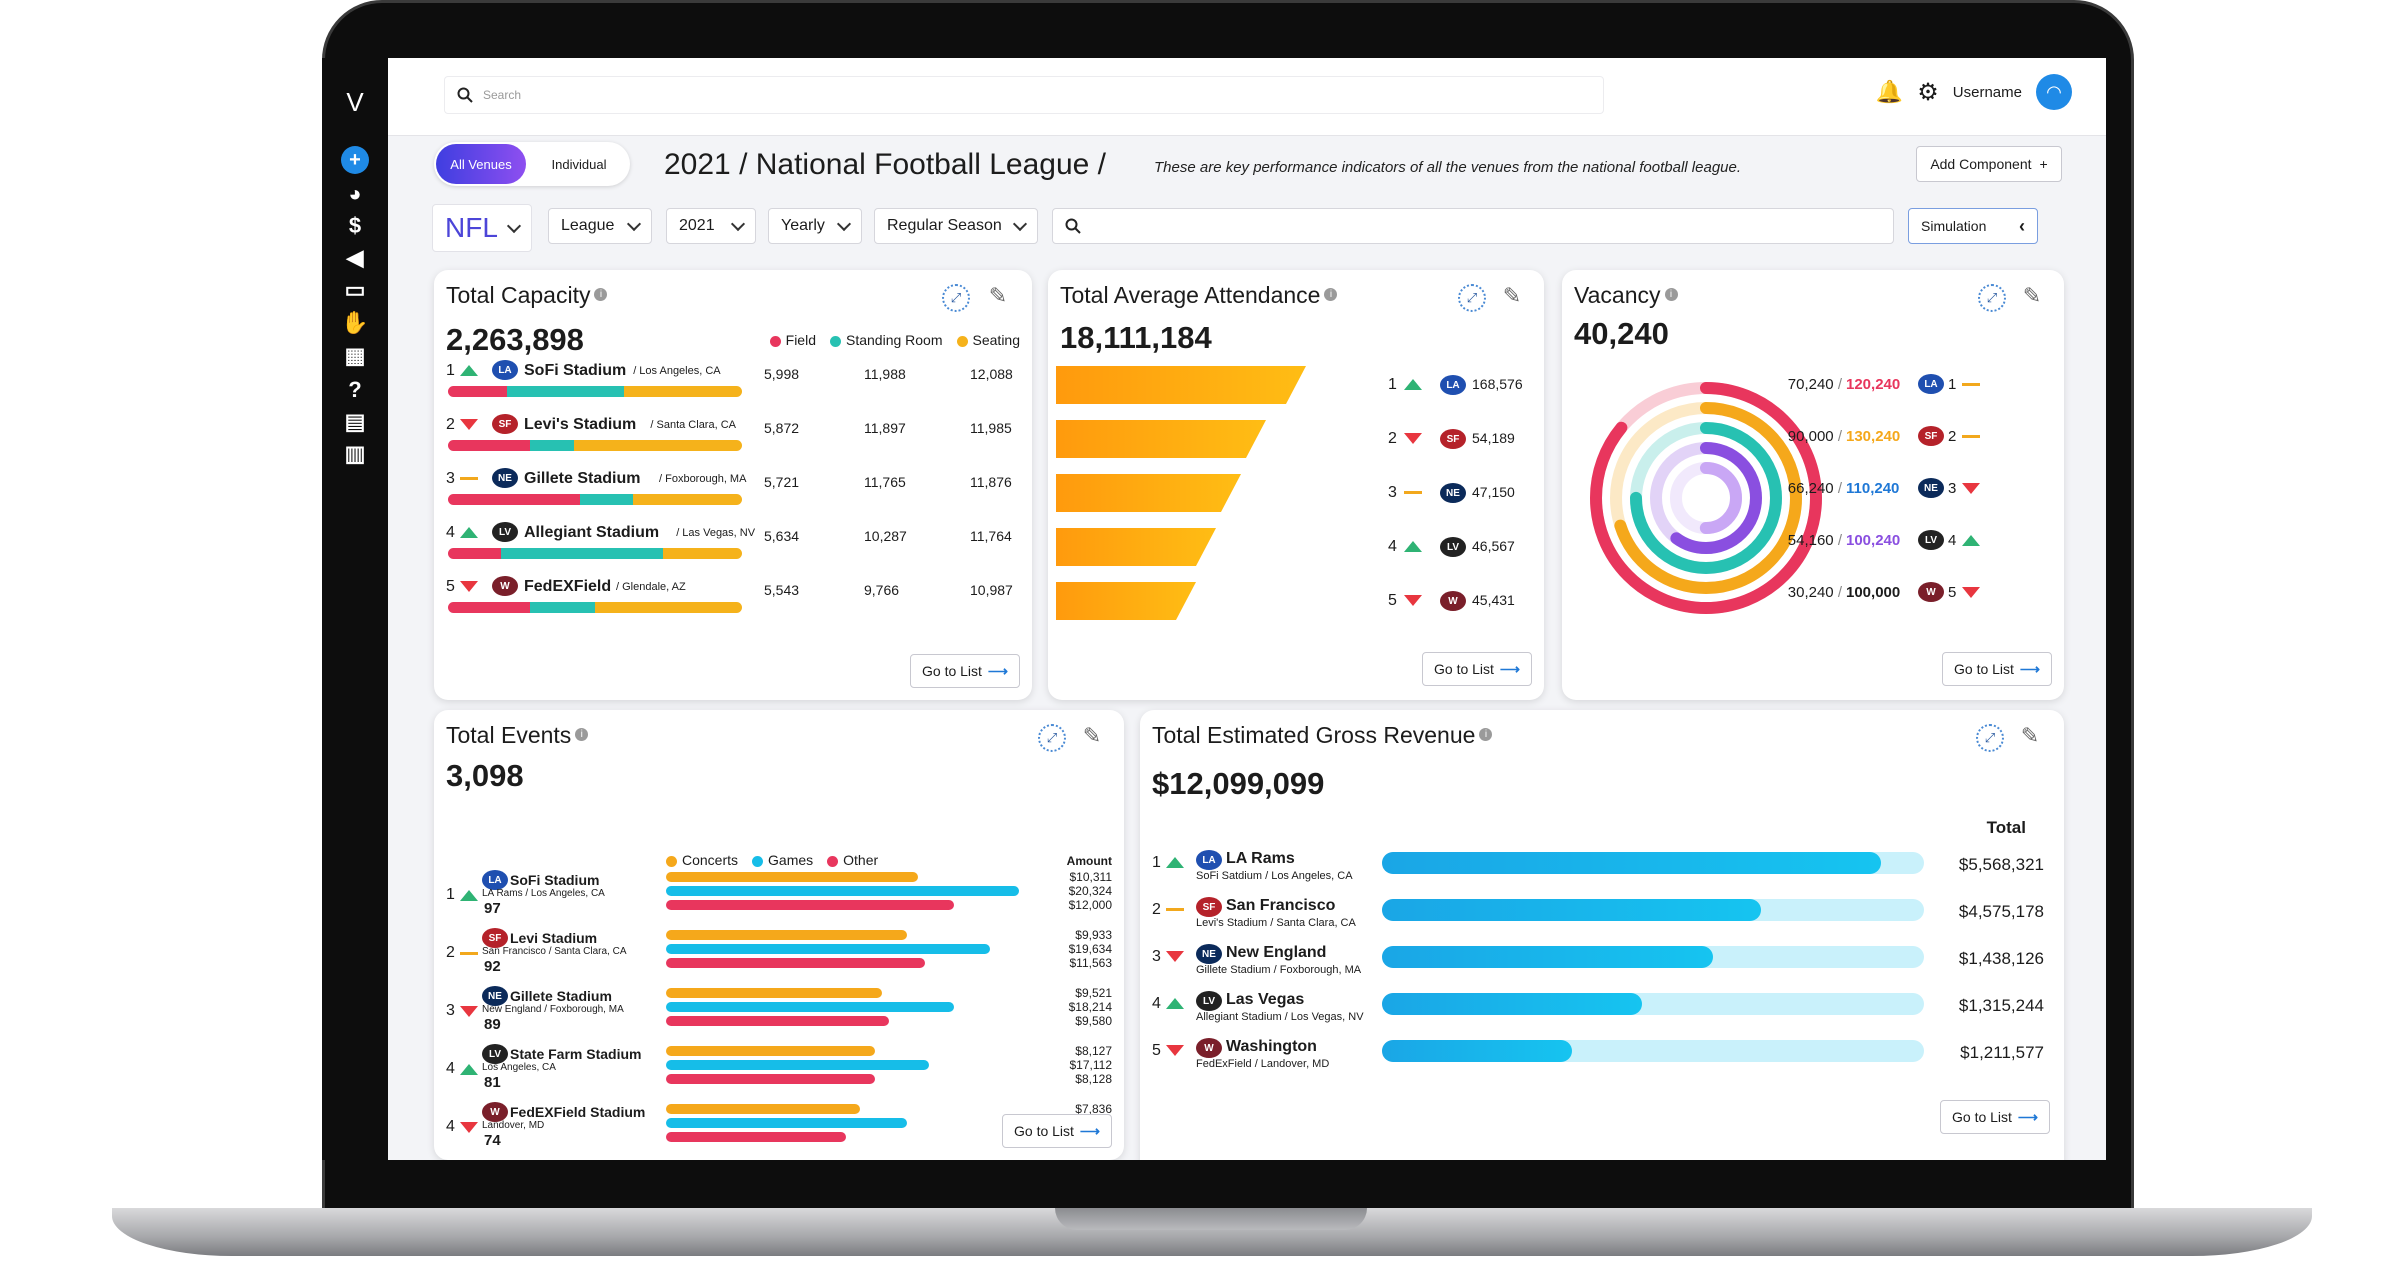 The height and width of the screenshot is (1285, 2401). I want to click on avatar: ◠, so click(2054, 92).